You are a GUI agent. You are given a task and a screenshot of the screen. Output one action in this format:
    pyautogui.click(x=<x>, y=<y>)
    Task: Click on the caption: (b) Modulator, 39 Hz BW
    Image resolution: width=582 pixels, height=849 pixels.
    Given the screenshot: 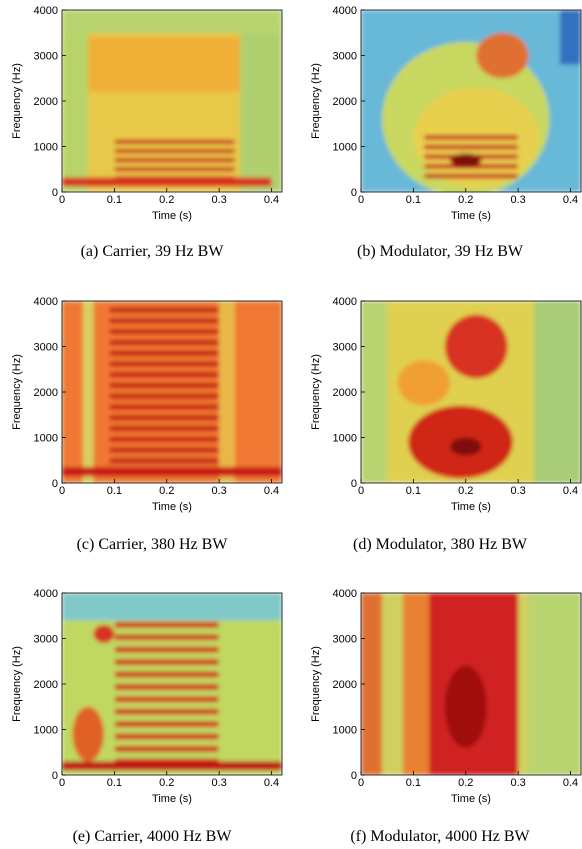 What is the action you would take?
    pyautogui.click(x=440, y=251)
    